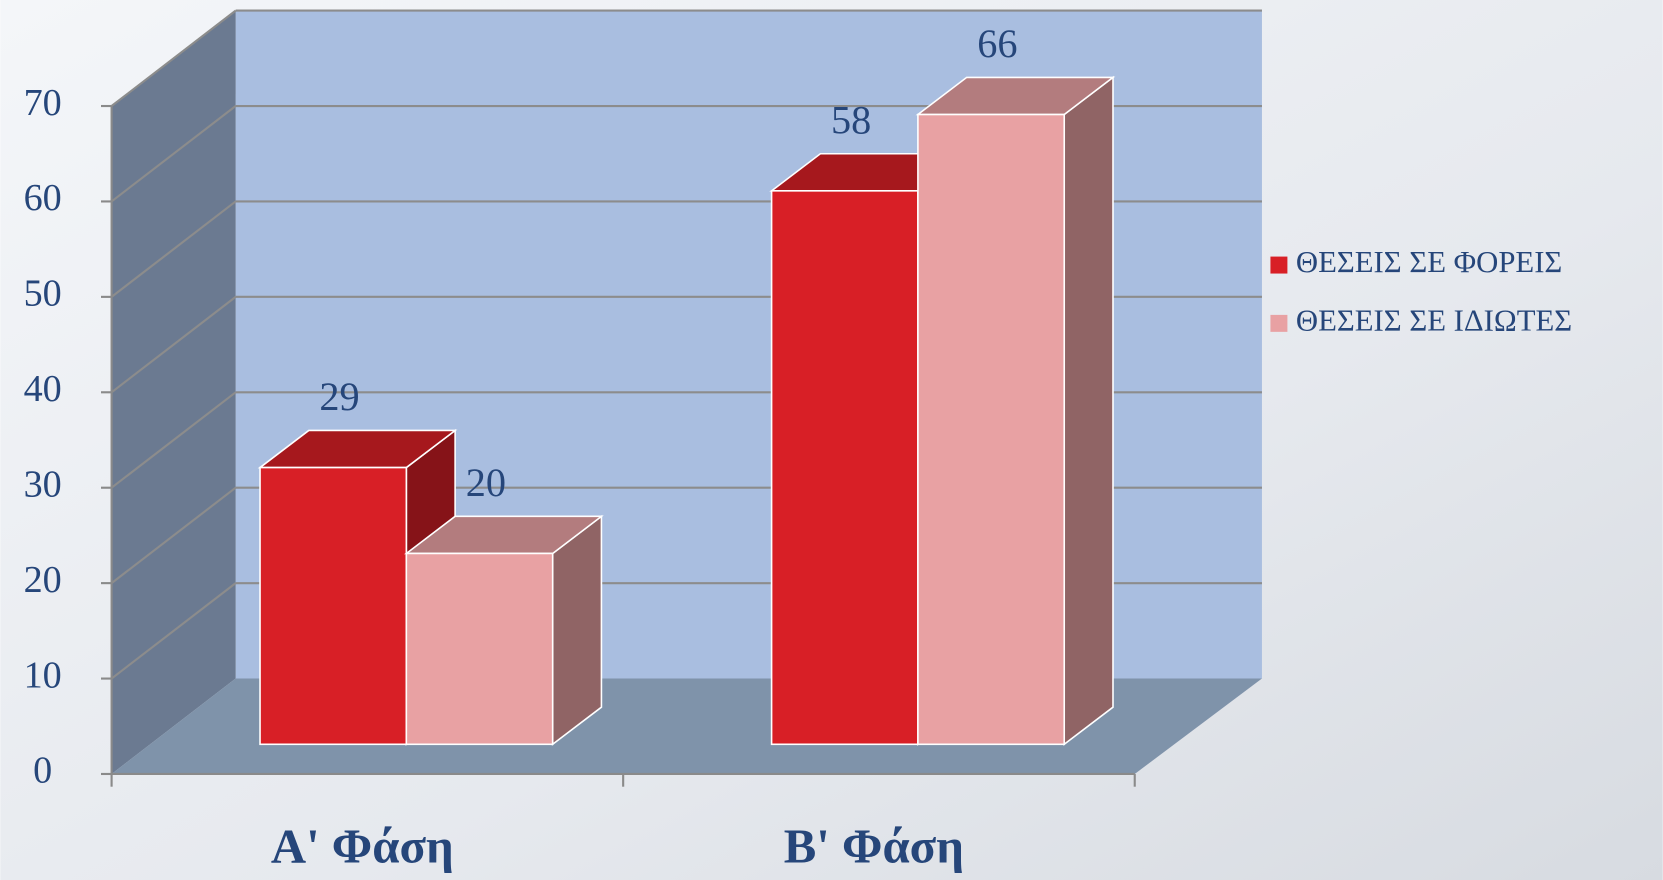 Image resolution: width=1663 pixels, height=880 pixels. Describe the element at coordinates (43, 389) in the screenshot. I see `y-tick-label: 40` at that location.